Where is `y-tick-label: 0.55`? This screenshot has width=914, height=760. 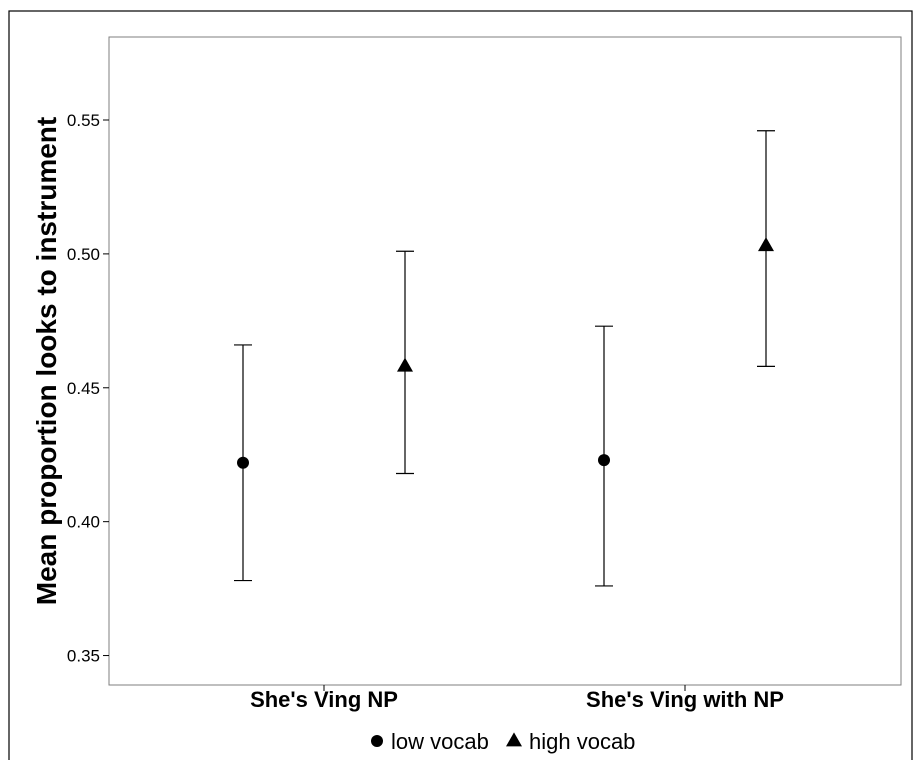 y-tick-label: 0.55 is located at coordinates (83, 120).